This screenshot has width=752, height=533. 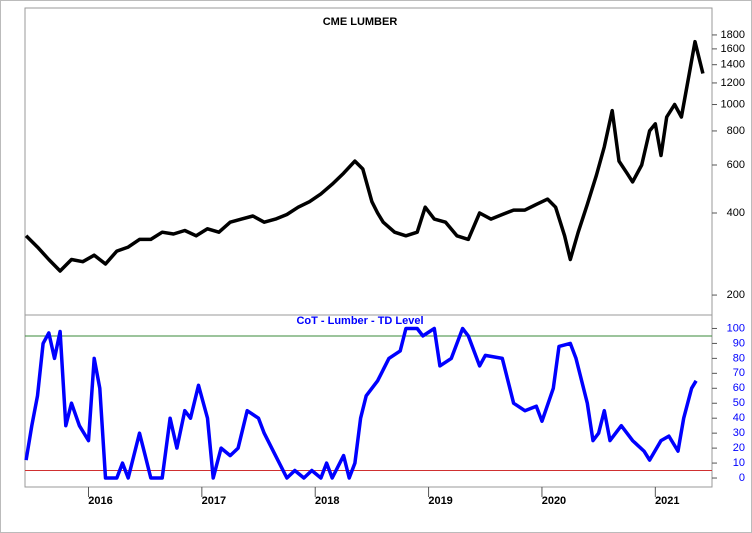 What do you see at coordinates (440, 501) in the screenshot?
I see `x-tick-label: 2019` at bounding box center [440, 501].